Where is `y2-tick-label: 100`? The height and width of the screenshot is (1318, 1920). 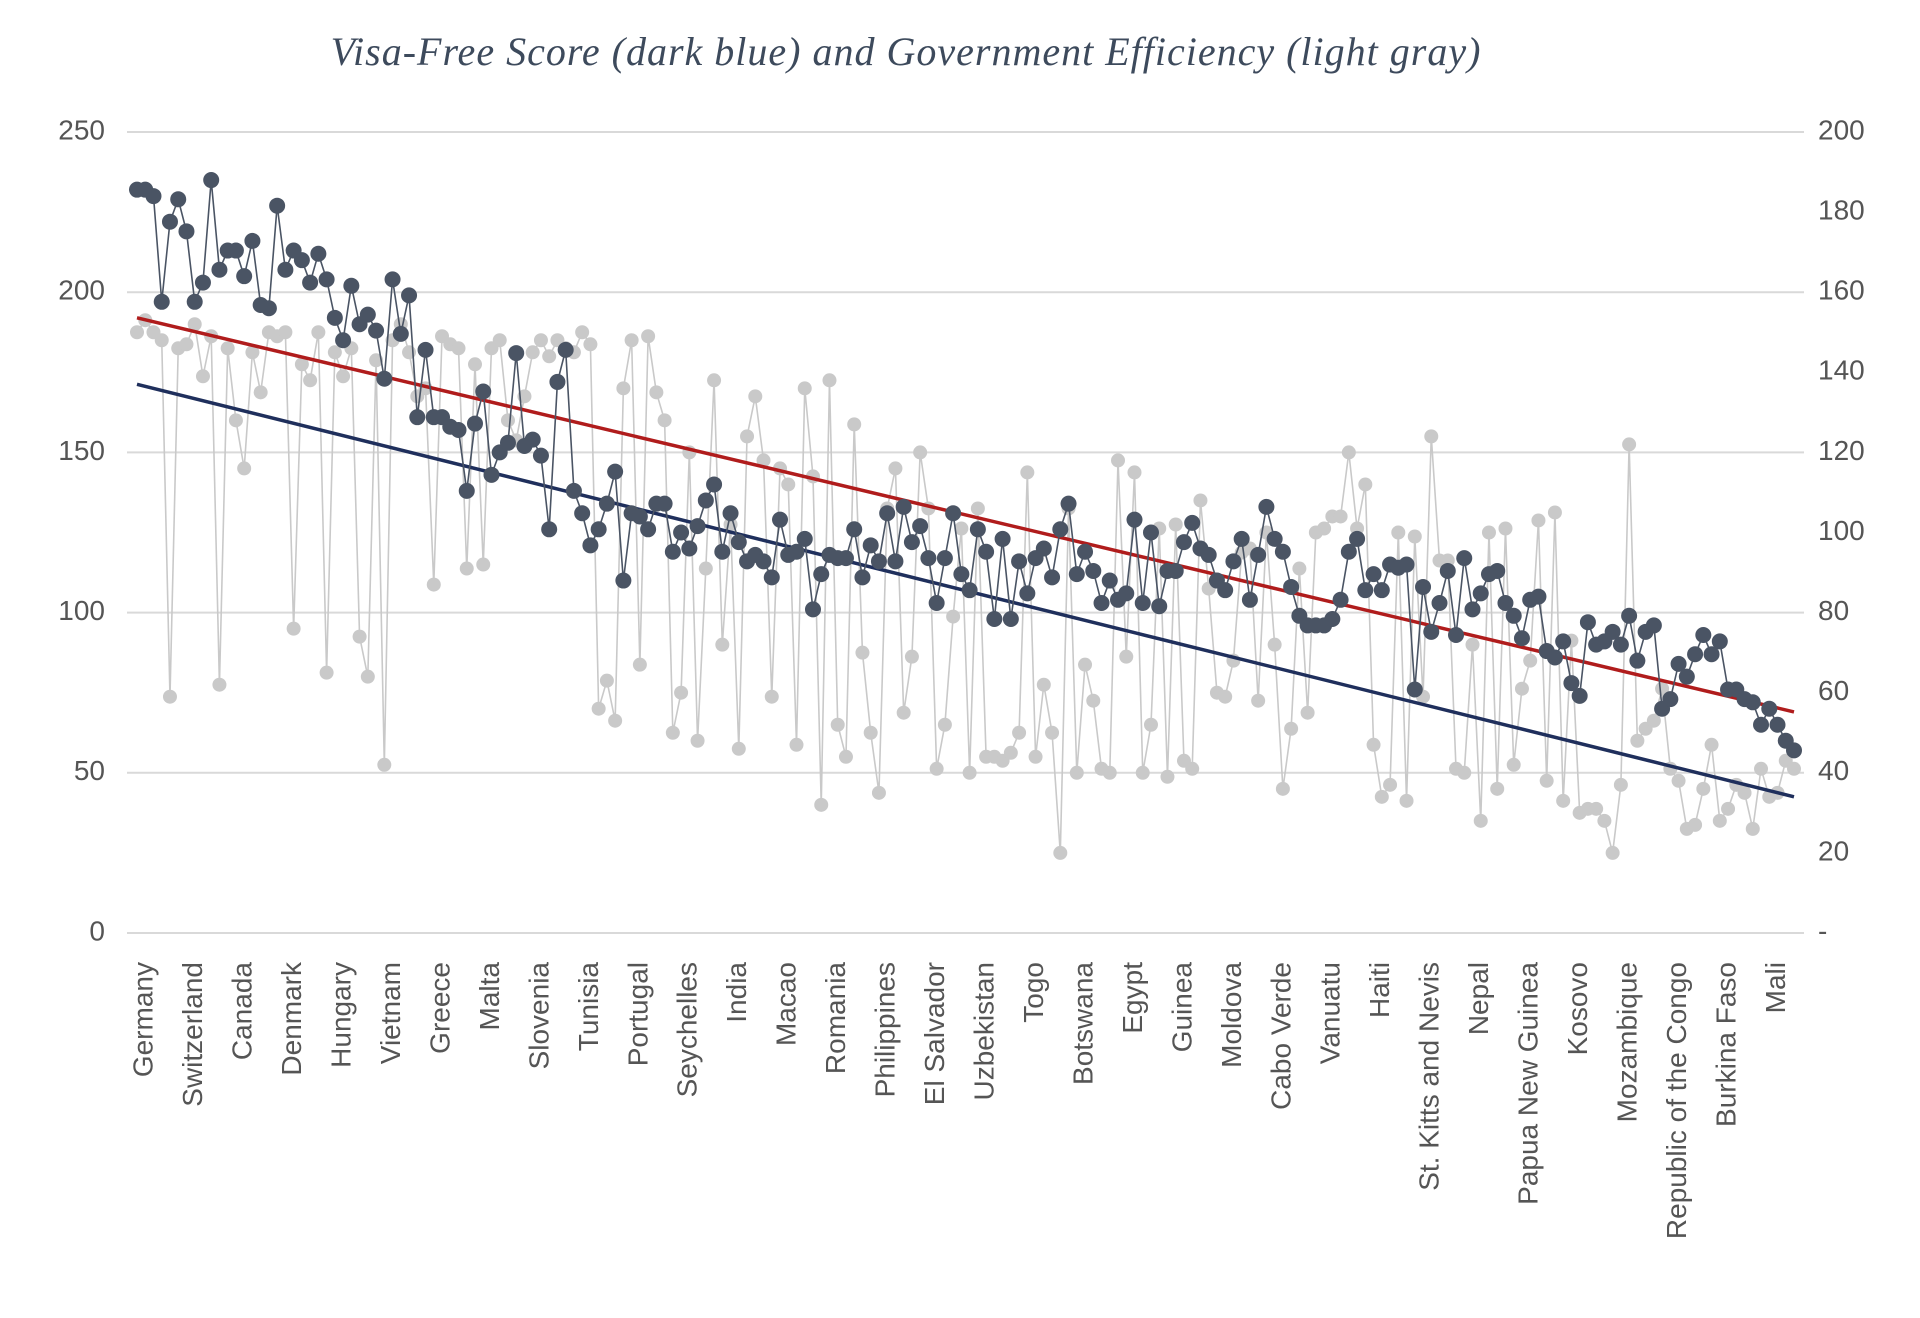
y2-tick-label: 100 is located at coordinates (1841, 530).